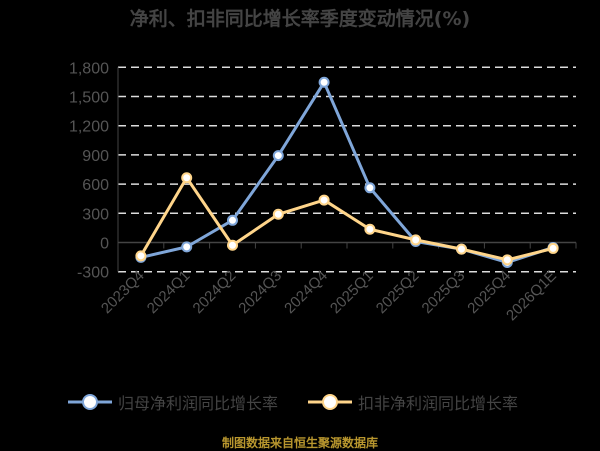 Image resolution: width=600 pixels, height=451 pixels. I want to click on y-tick-label: 600, so click(95, 185).